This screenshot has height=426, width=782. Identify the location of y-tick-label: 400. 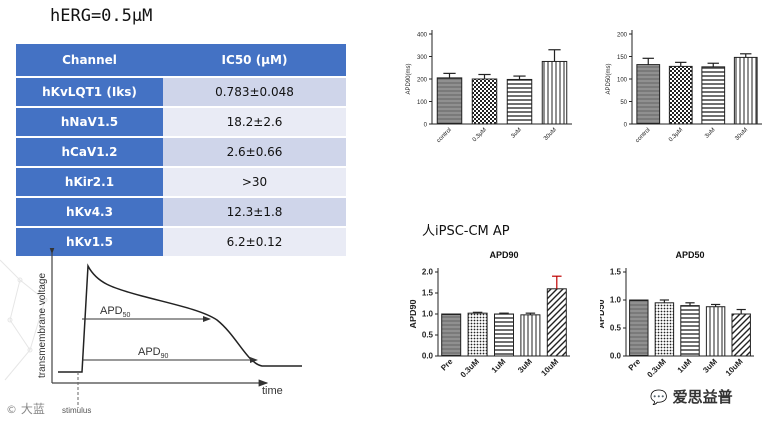
(422, 36).